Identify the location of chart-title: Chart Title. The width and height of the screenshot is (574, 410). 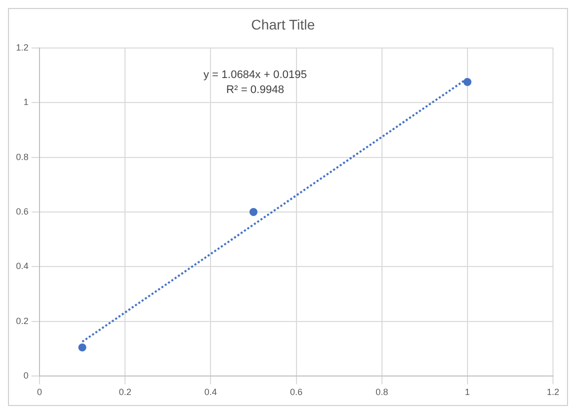
(283, 24).